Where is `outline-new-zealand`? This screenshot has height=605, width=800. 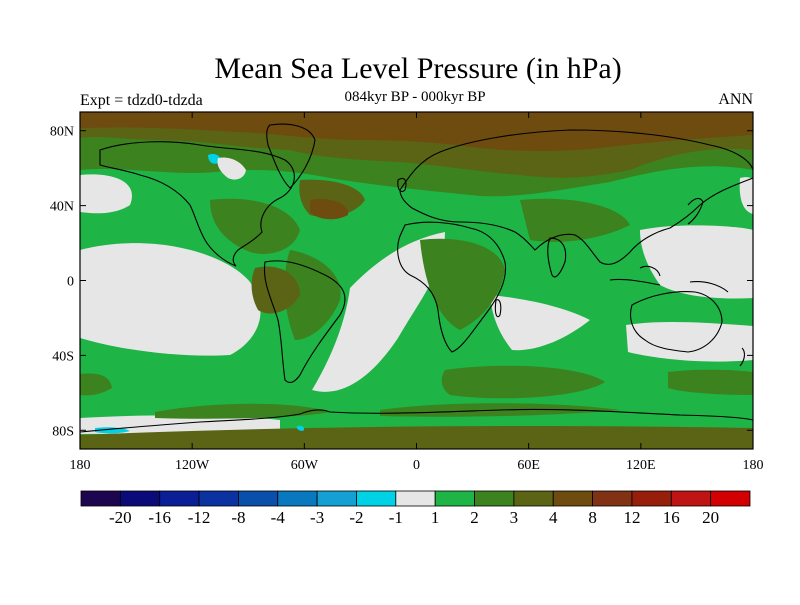
outline-new-zealand is located at coordinates (742, 357).